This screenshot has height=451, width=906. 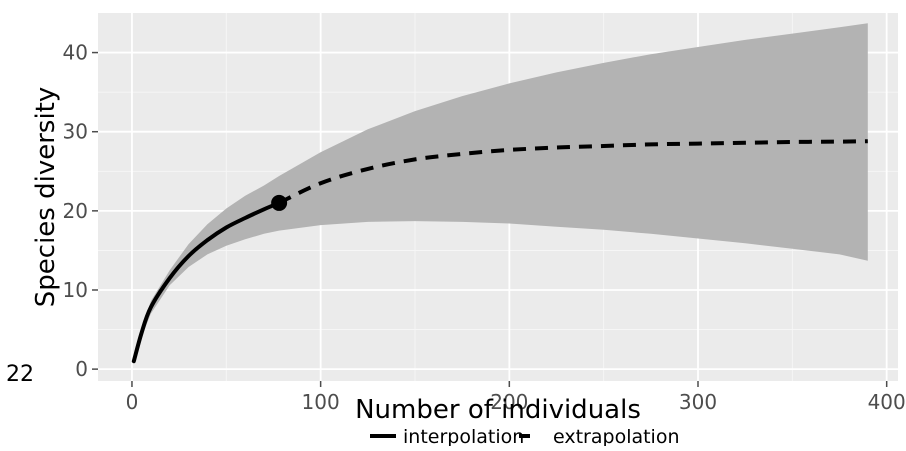 I want to click on y-axis-ticks: 0 10 20 30 40, so click(x=80, y=211).